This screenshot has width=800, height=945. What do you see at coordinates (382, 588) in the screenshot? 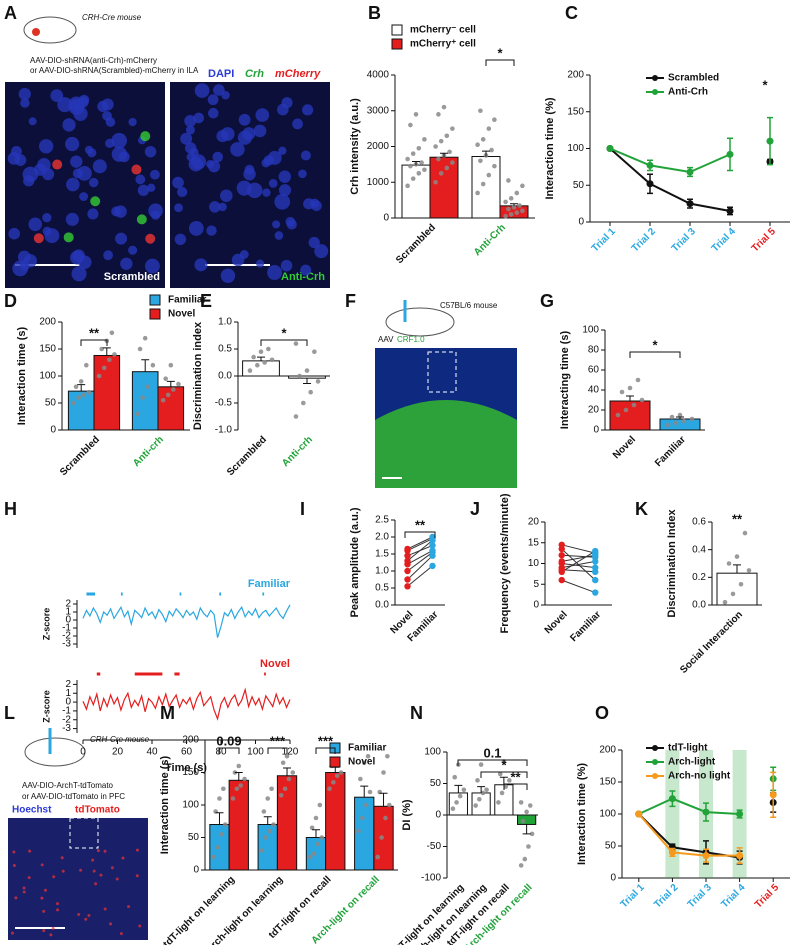
I see `y-tick-label: 0.5` at bounding box center [382, 588].